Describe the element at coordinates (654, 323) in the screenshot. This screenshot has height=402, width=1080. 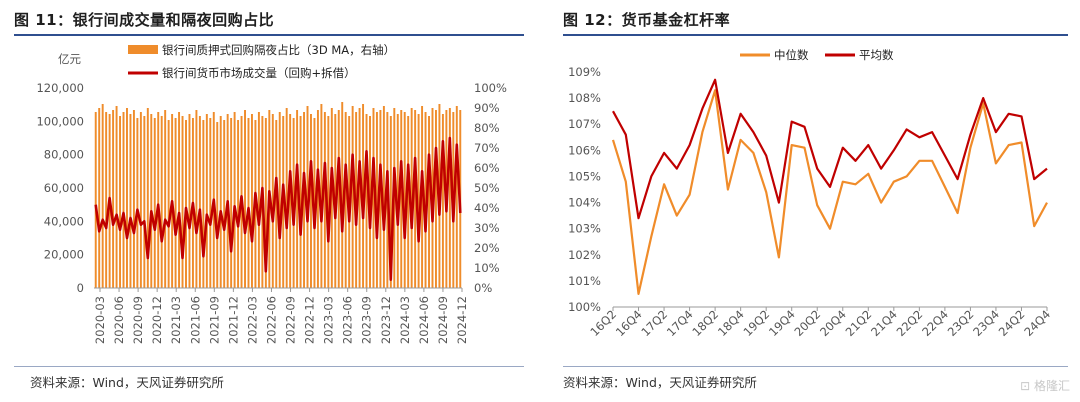
I see `x-tick-label: 17Q2` at that location.